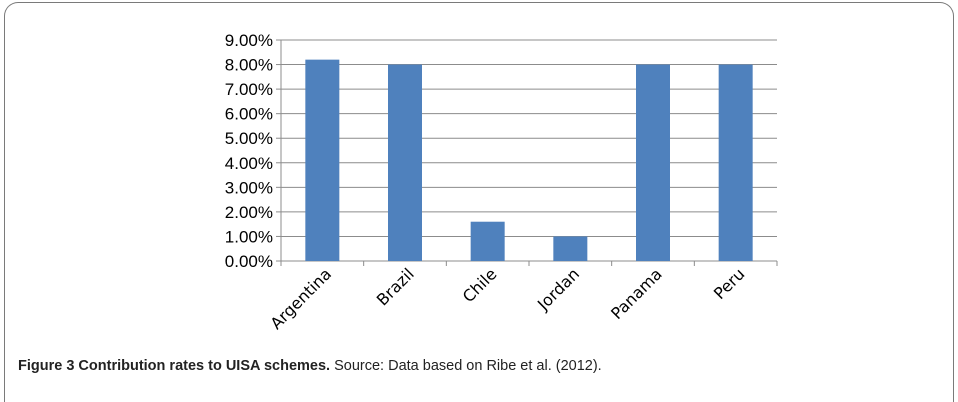  I want to click on x-tick-label: Brazil, so click(395, 286).